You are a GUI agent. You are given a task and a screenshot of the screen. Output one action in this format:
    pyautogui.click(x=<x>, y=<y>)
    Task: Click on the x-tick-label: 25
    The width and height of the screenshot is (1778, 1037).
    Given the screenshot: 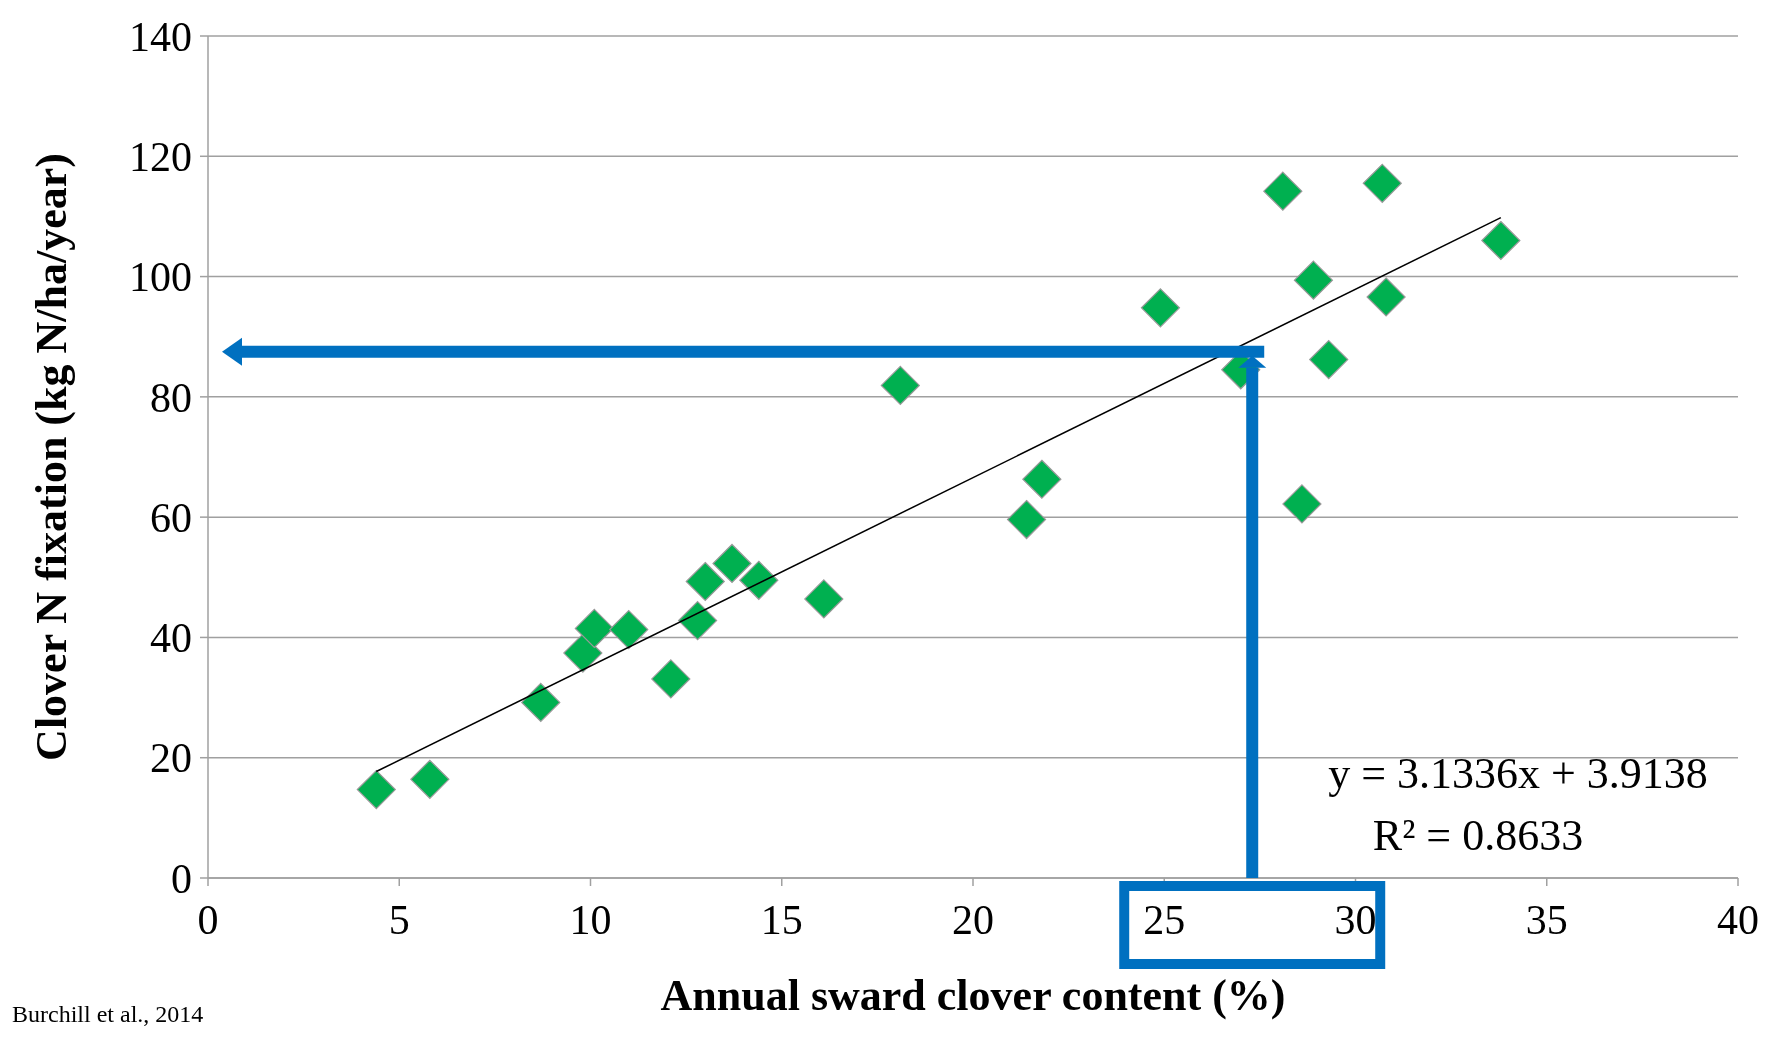 What is the action you would take?
    pyautogui.click(x=1164, y=920)
    